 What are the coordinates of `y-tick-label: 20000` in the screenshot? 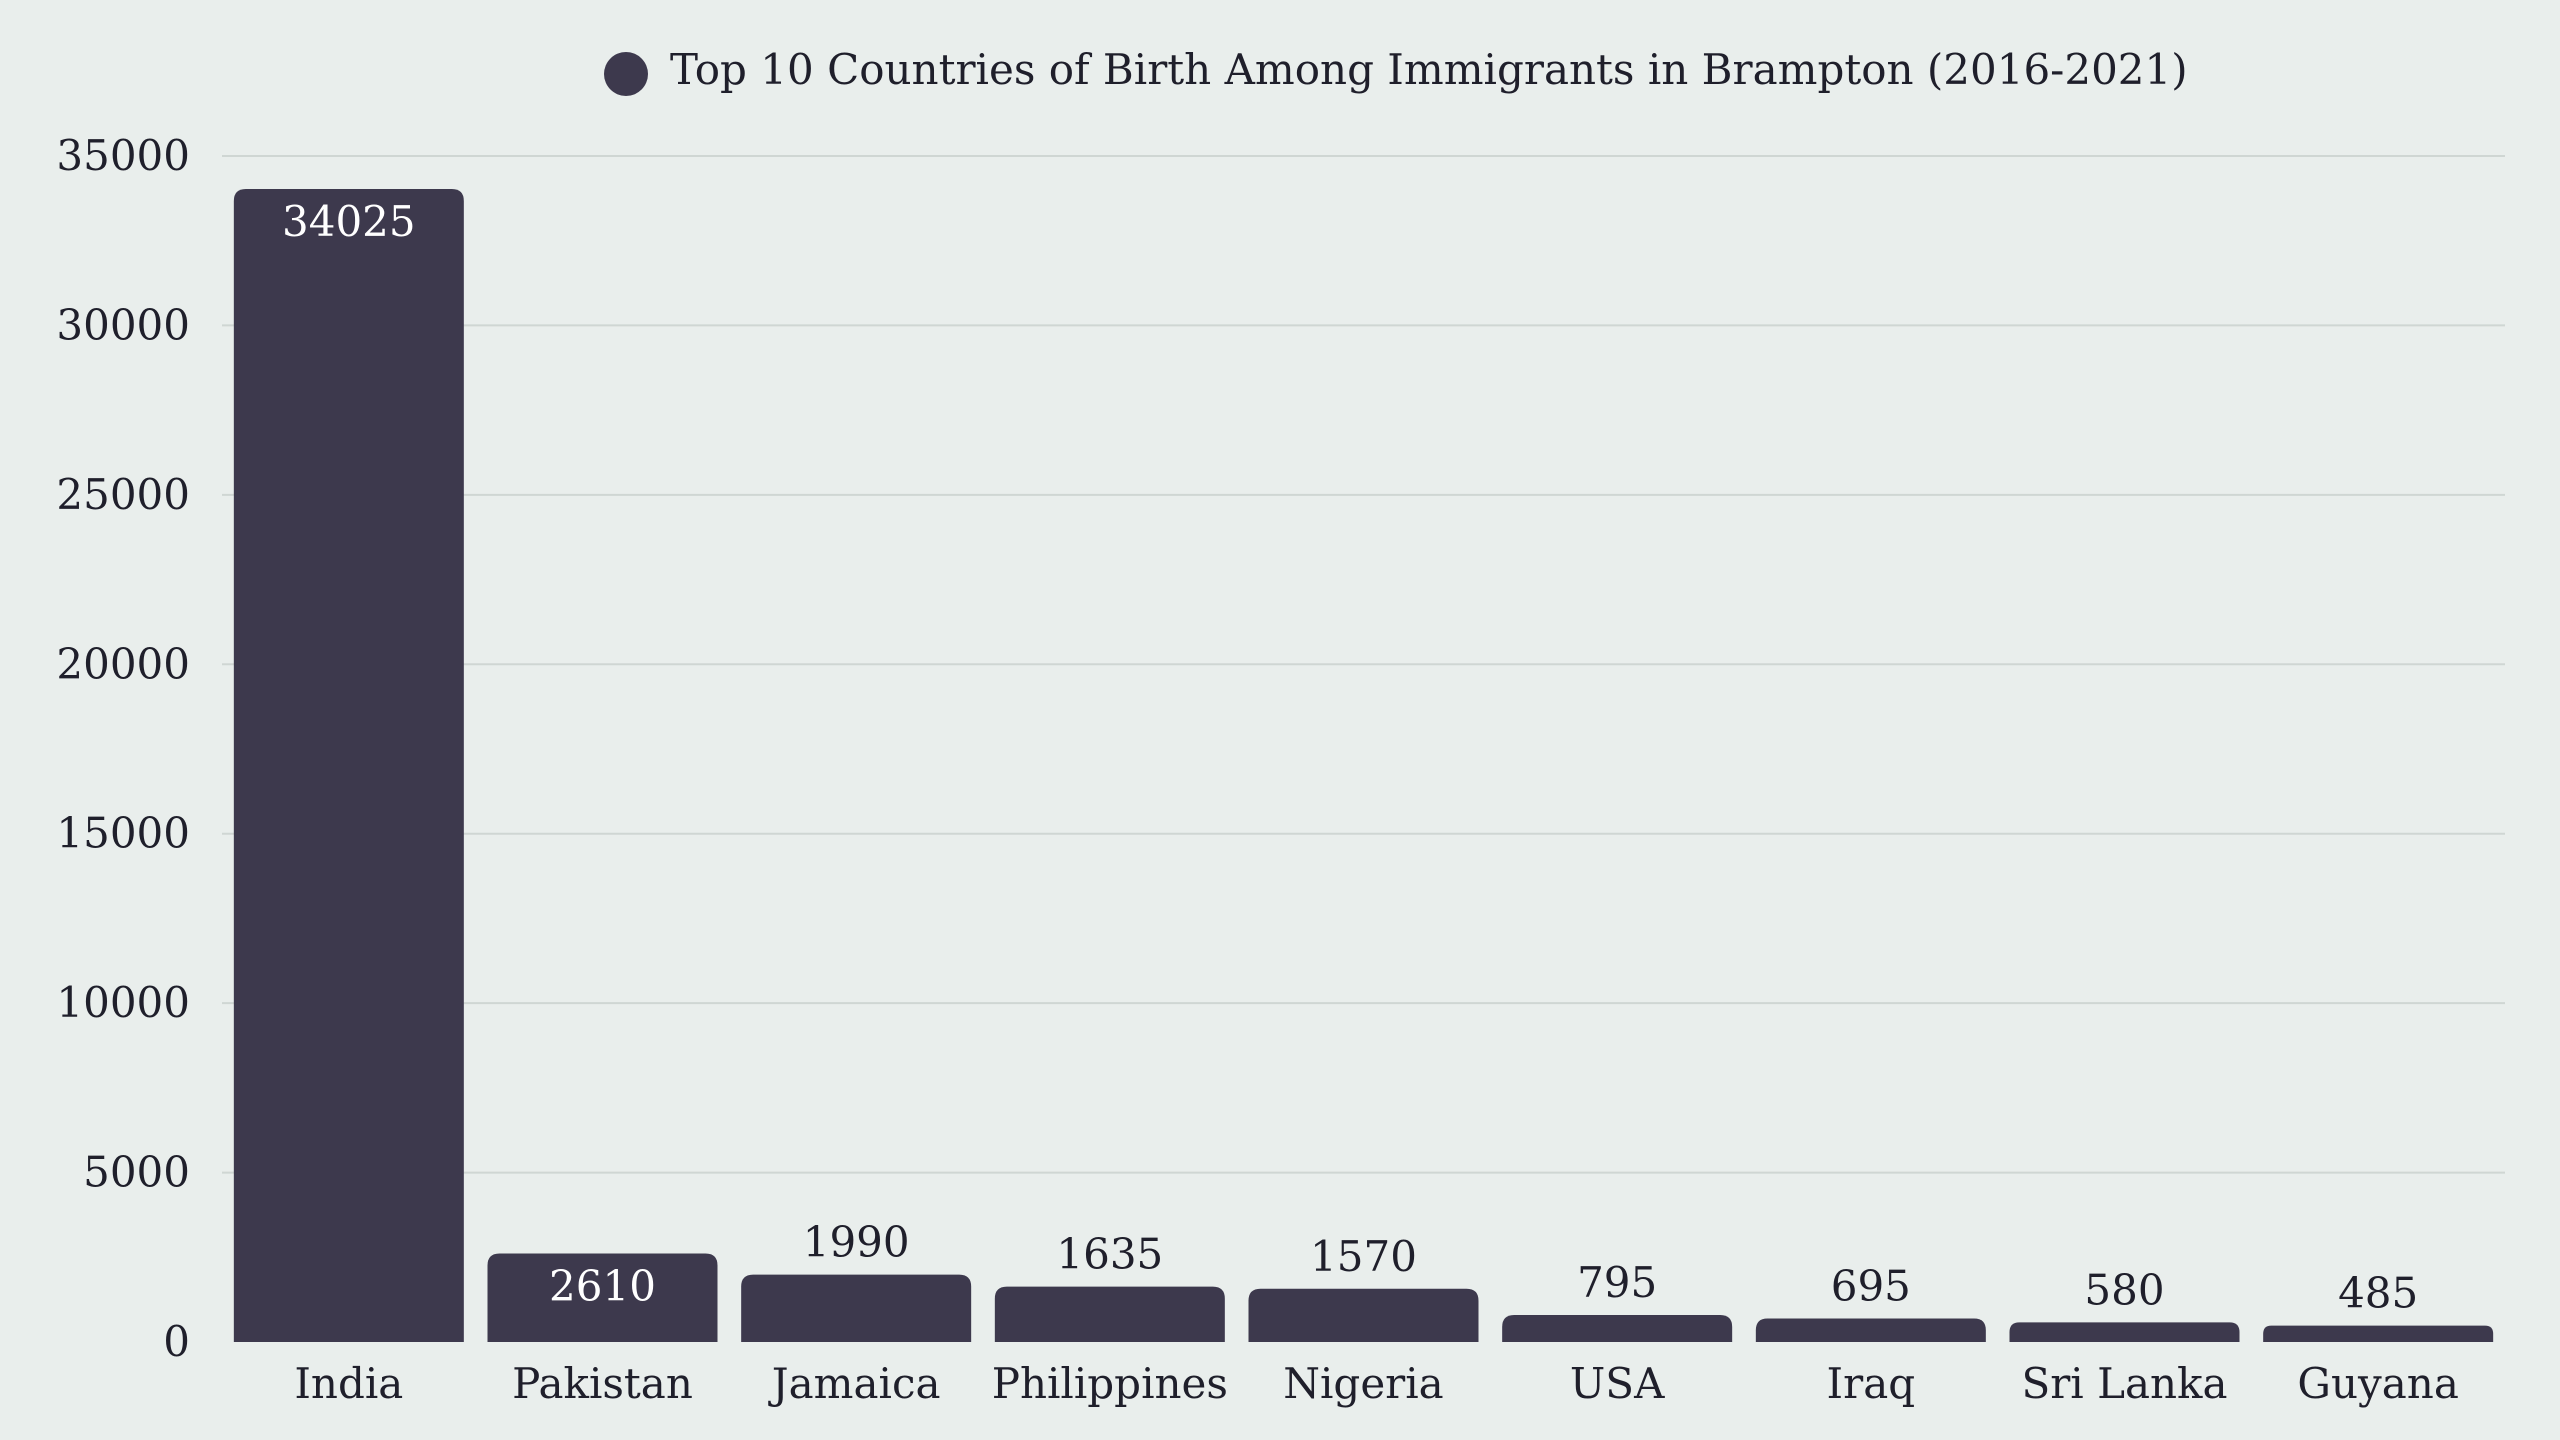 It's located at (123, 663).